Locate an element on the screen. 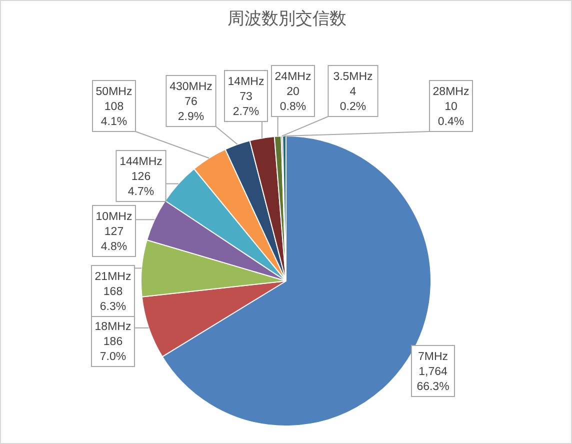 The image size is (572, 444). data-label: 73 2.7% is located at coordinates (246, 104).